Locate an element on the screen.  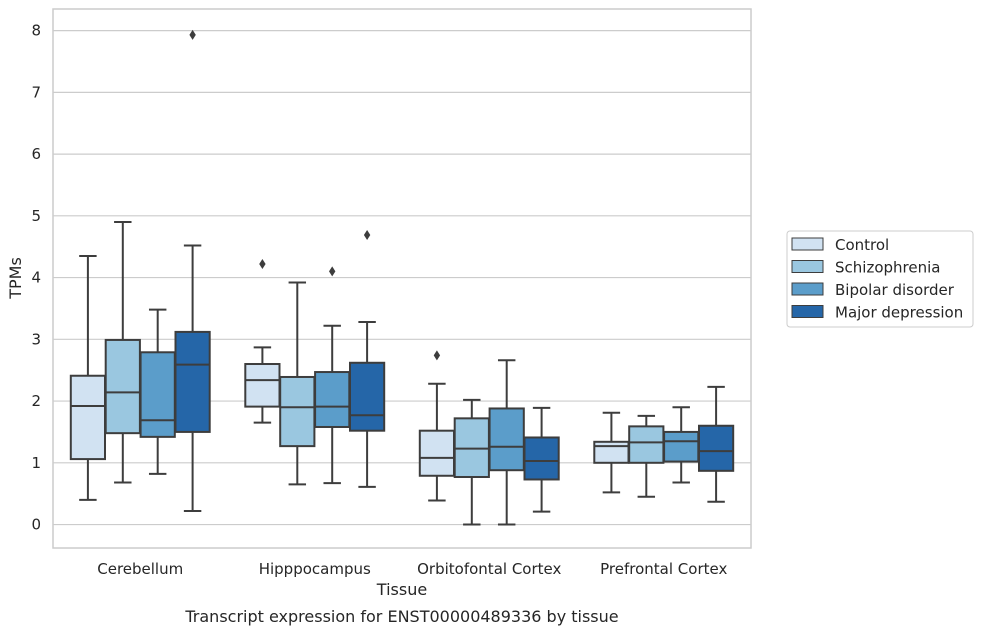
x-tick-label: Cerebellum is located at coordinates (140, 569).